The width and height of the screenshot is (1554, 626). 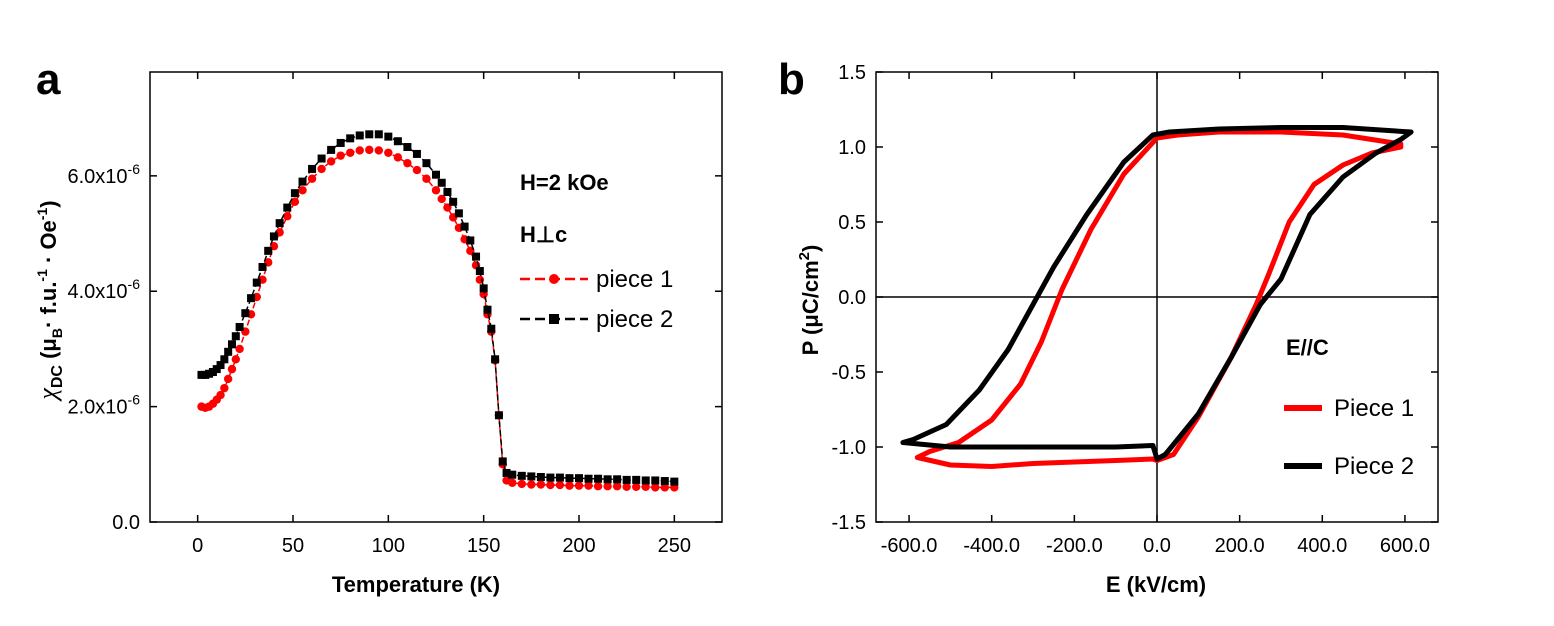 I want to click on legend-label-piece-1-b: Piece 1, so click(x=1374, y=408).